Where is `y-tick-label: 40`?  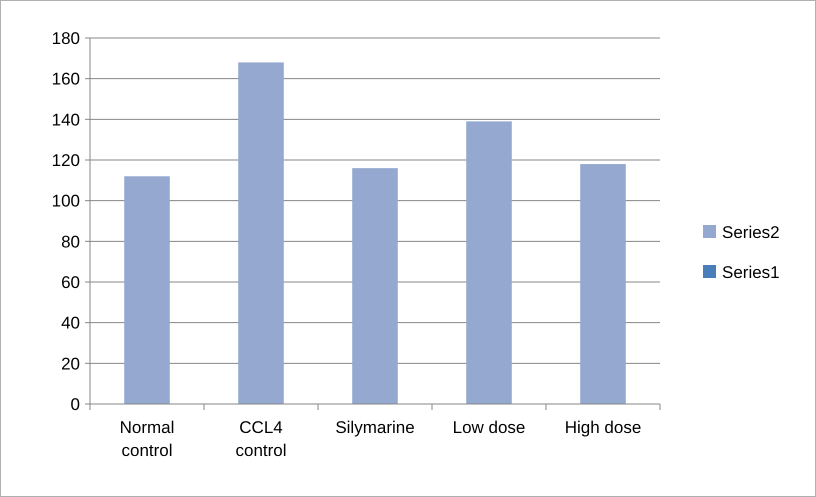 y-tick-label: 40 is located at coordinates (70, 323).